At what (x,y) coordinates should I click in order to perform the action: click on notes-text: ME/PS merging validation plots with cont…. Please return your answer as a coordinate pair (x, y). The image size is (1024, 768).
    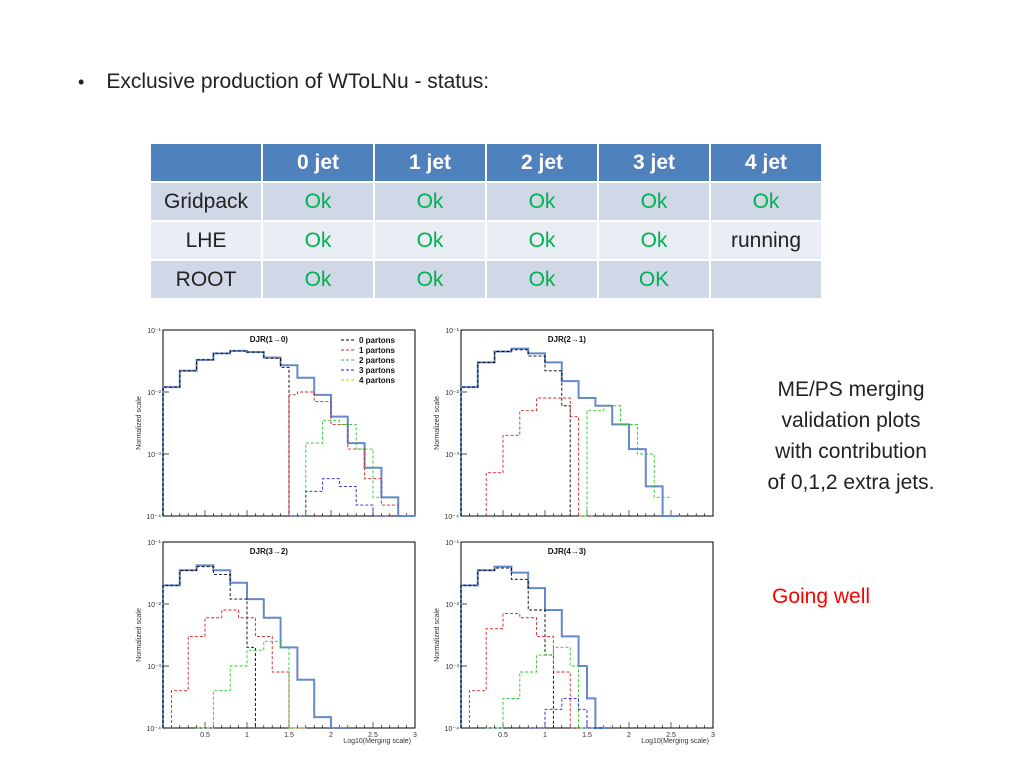
    Looking at the image, I should click on (851, 436).